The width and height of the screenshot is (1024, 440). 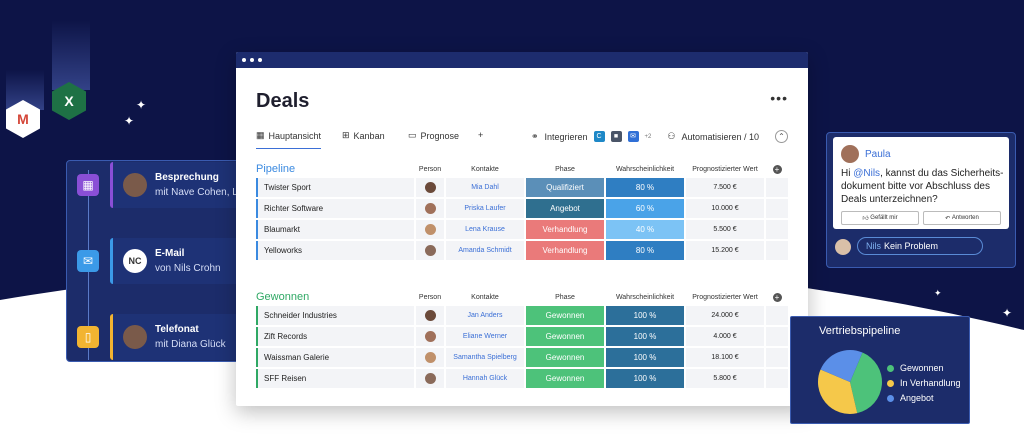 I want to click on chevron-up-icon: ⌃, so click(x=781, y=136).